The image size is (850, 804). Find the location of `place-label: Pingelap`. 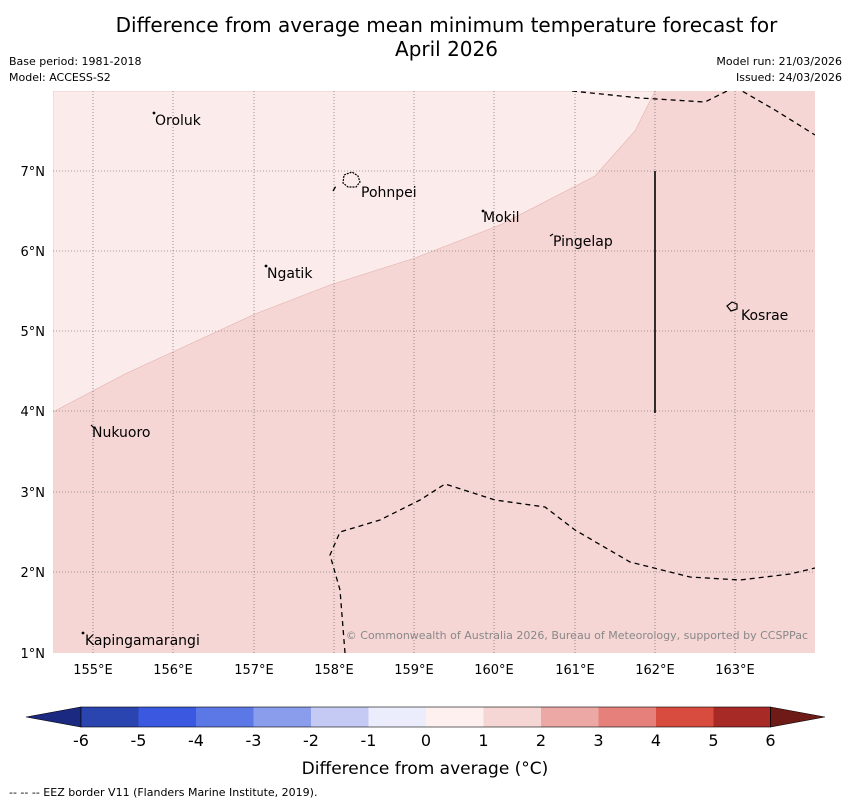

place-label: Pingelap is located at coordinates (583, 242).